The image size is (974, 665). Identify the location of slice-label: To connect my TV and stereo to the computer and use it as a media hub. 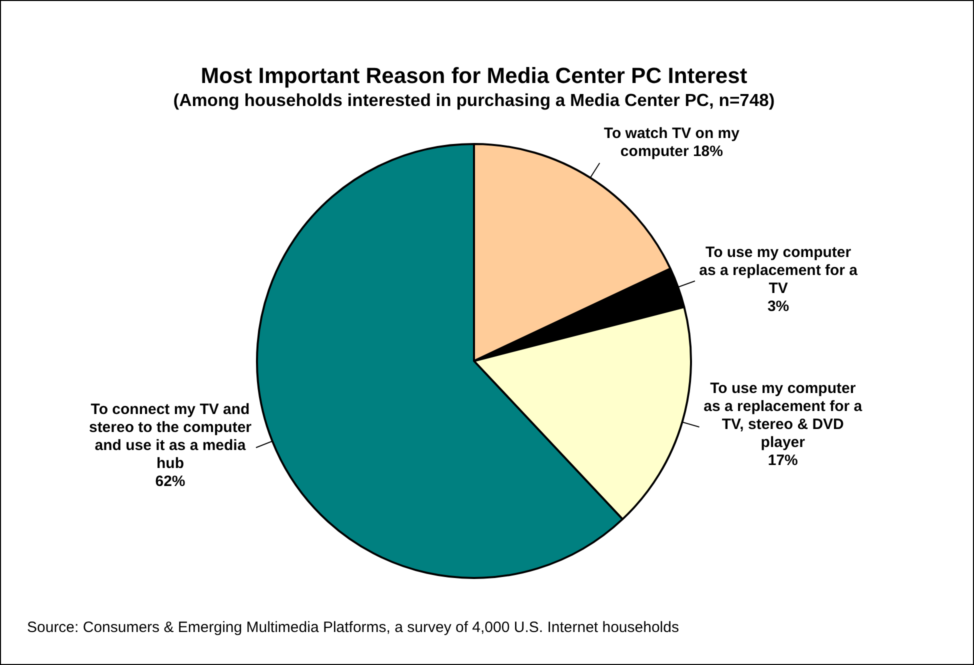
(170, 436).